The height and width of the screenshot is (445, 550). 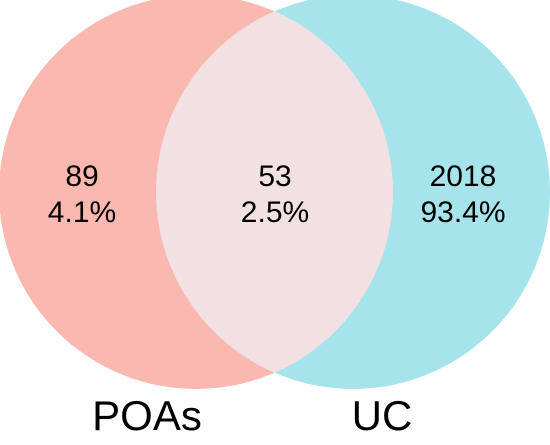 What do you see at coordinates (275, 212) in the screenshot?
I see `intersection-percent: 2.5%` at bounding box center [275, 212].